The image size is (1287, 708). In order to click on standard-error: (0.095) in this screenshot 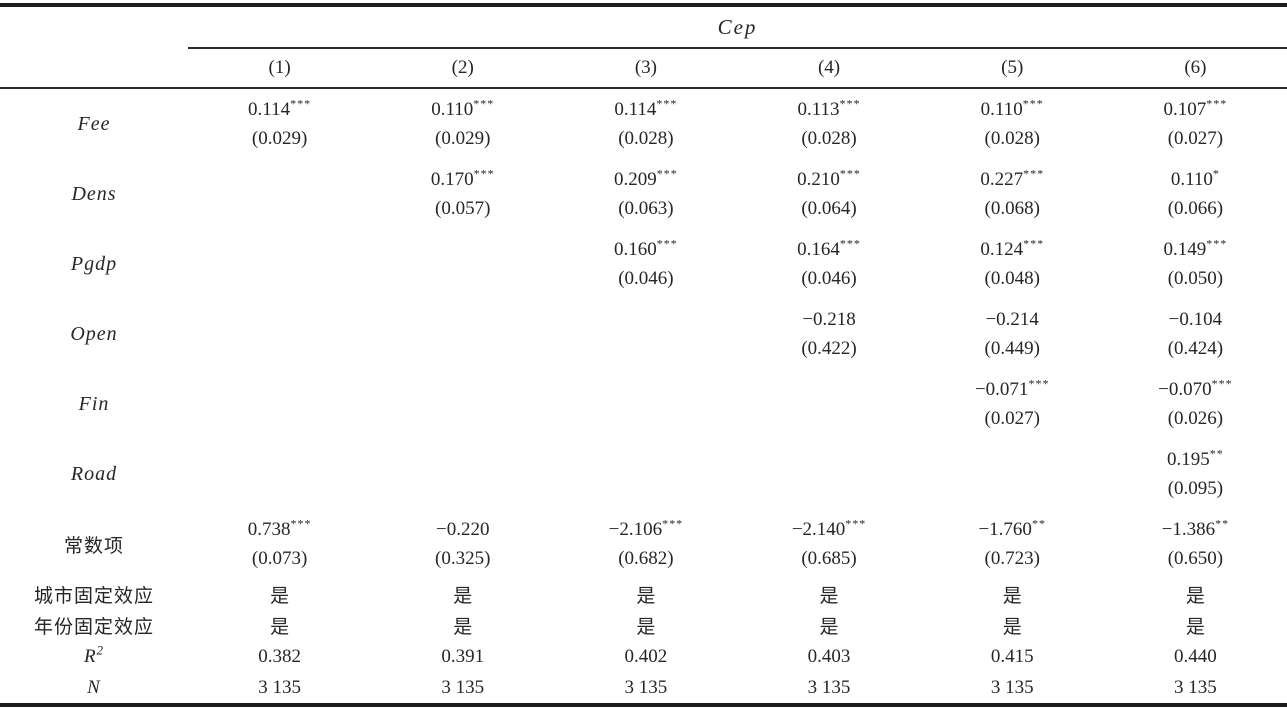, I will do `click(1195, 488)`.